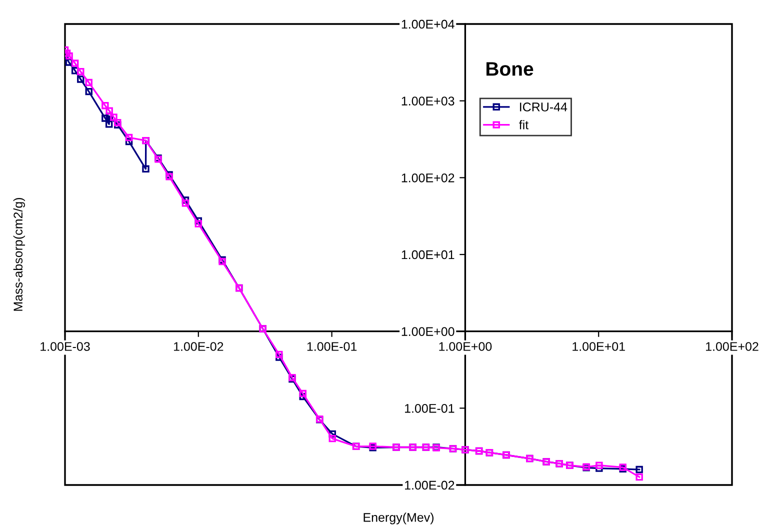 This screenshot has width=762, height=525. I want to click on x-tick-label: 1.00E+02, so click(732, 346).